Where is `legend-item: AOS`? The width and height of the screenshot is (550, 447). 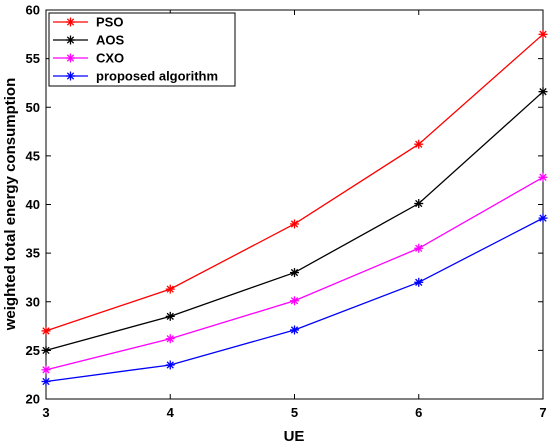
legend-item: AOS is located at coordinates (89, 40).